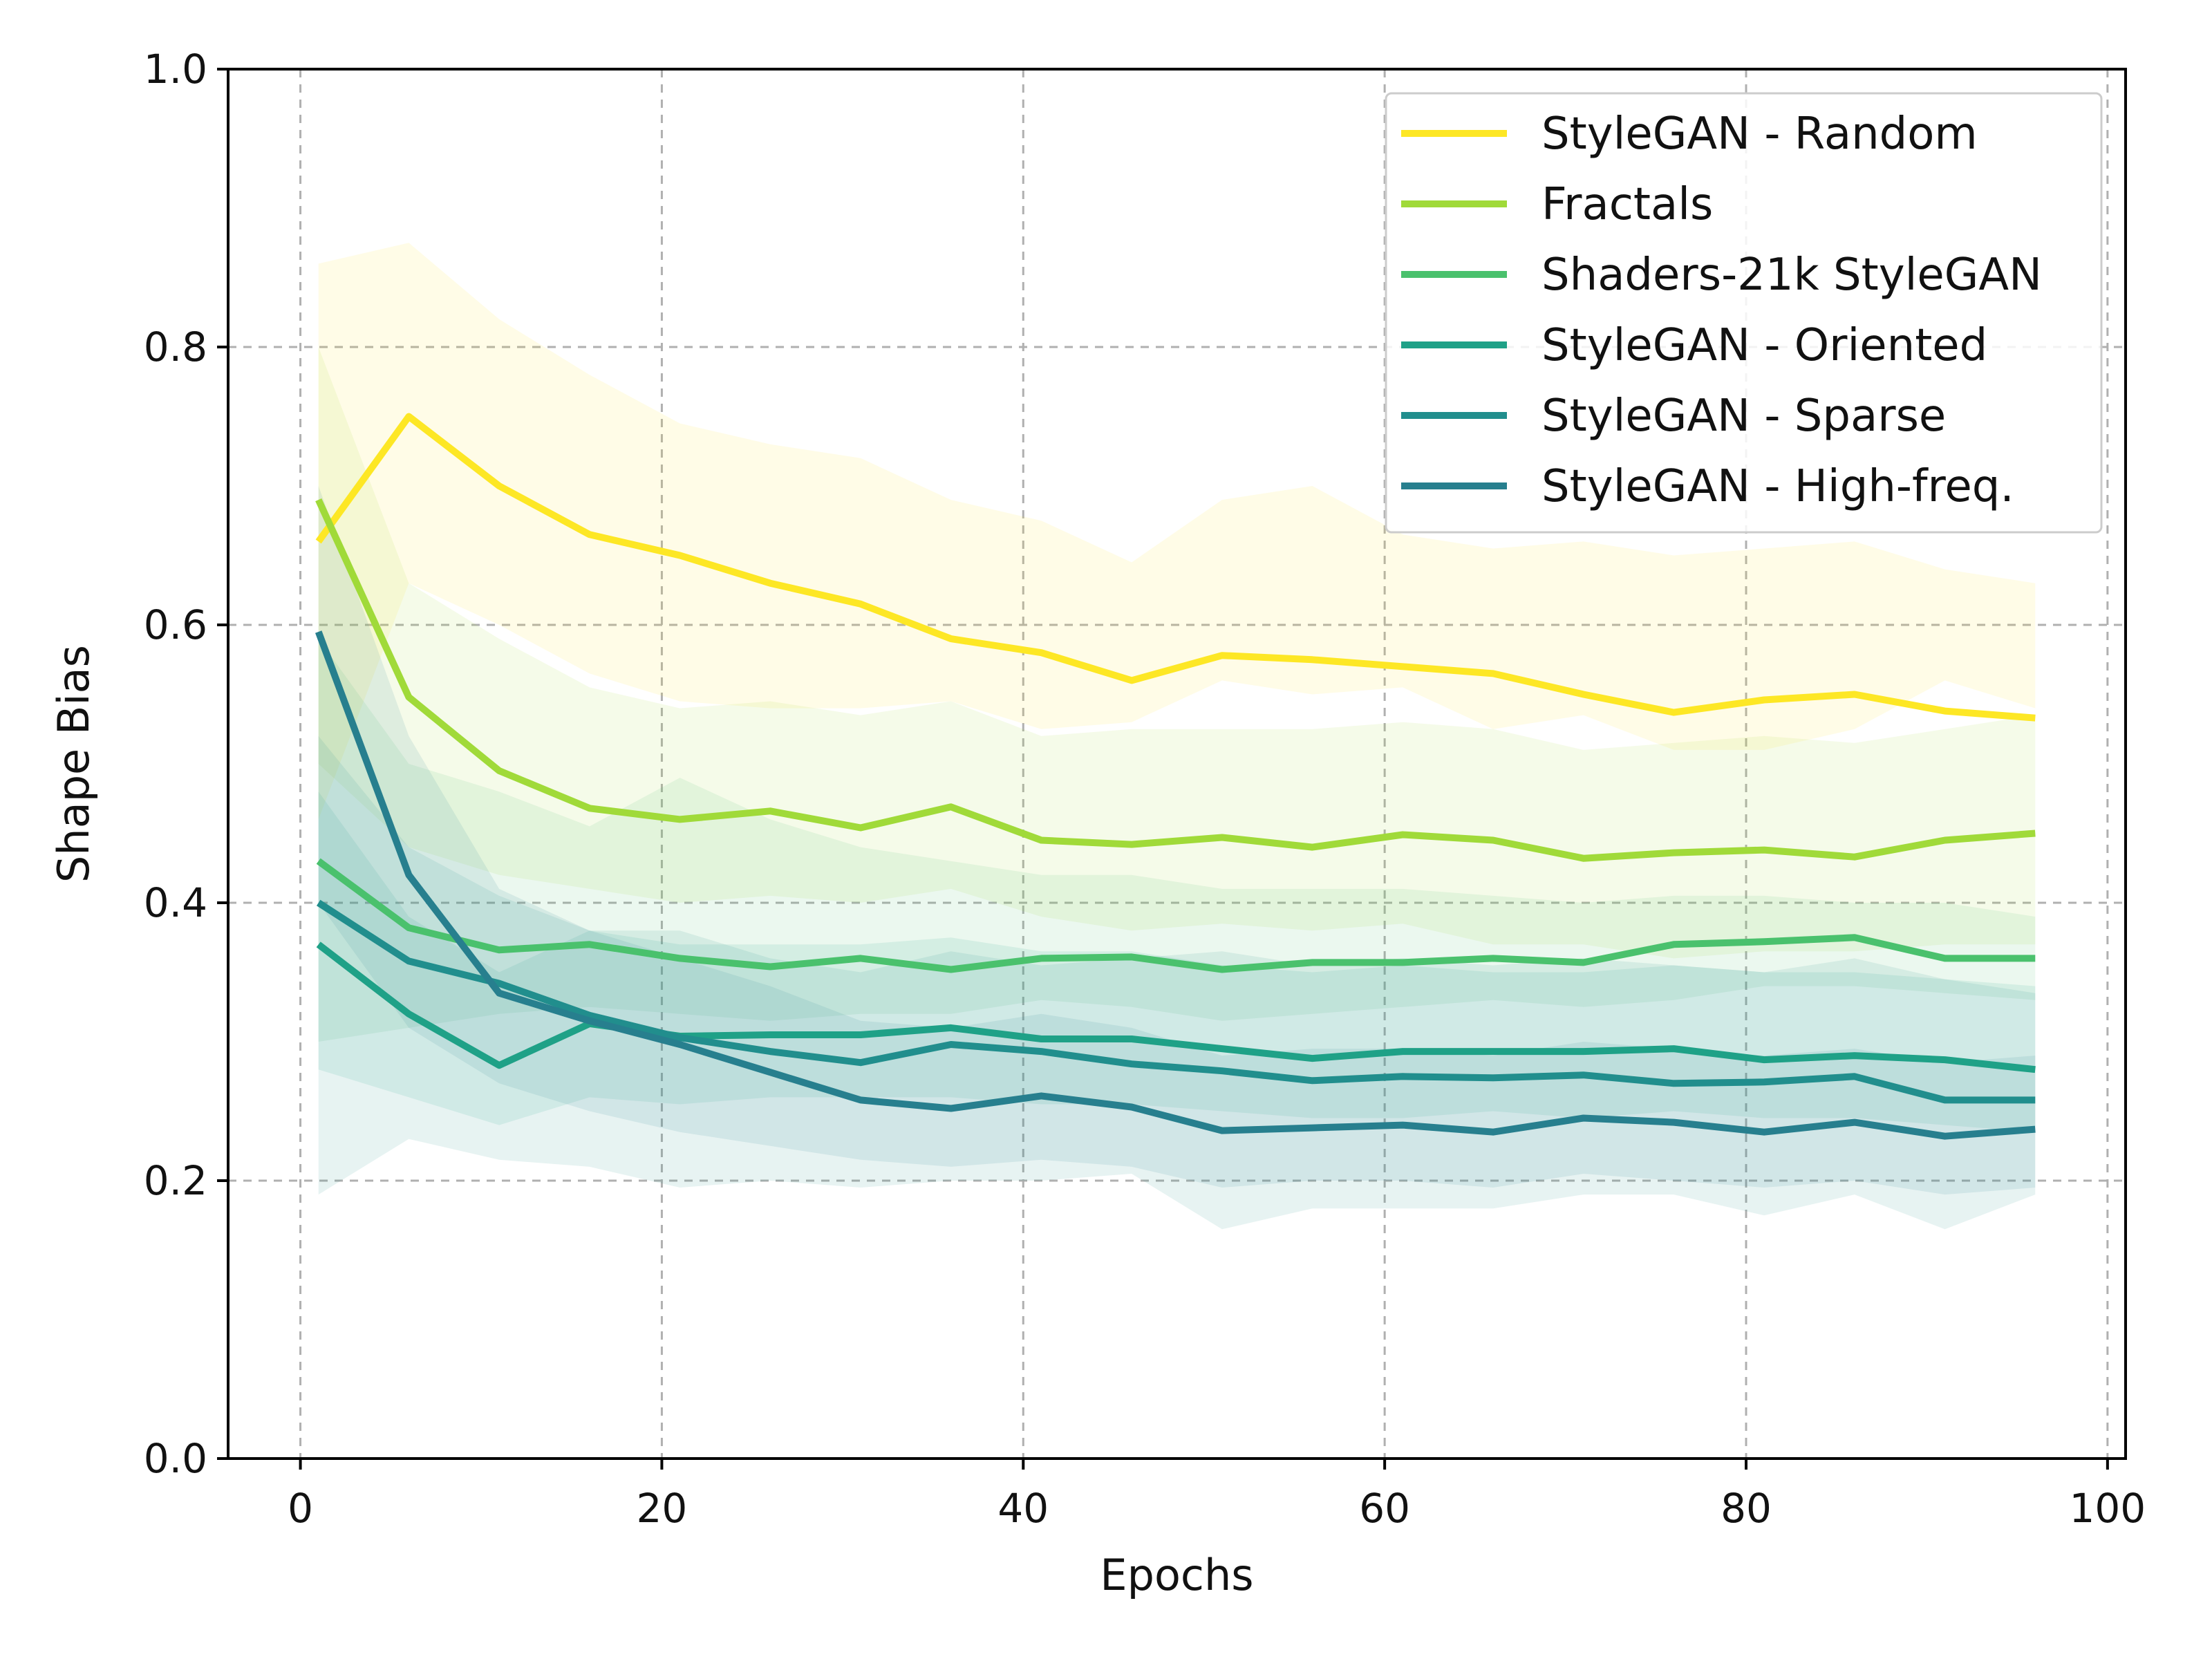  What do you see at coordinates (73, 764) in the screenshot?
I see `y-axis-label: Shape Bias` at bounding box center [73, 764].